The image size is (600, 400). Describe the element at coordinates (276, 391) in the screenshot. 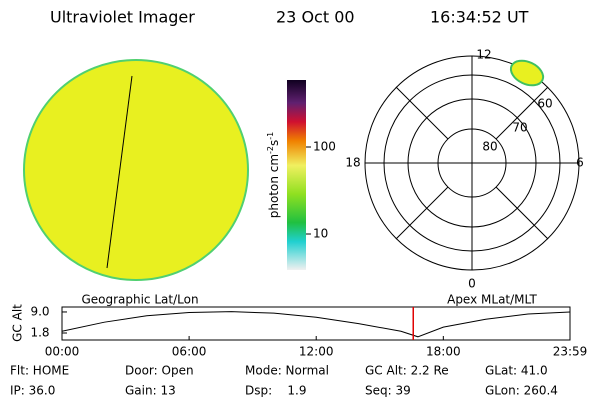

I see `status-field: Dsp: 1.9` at that location.